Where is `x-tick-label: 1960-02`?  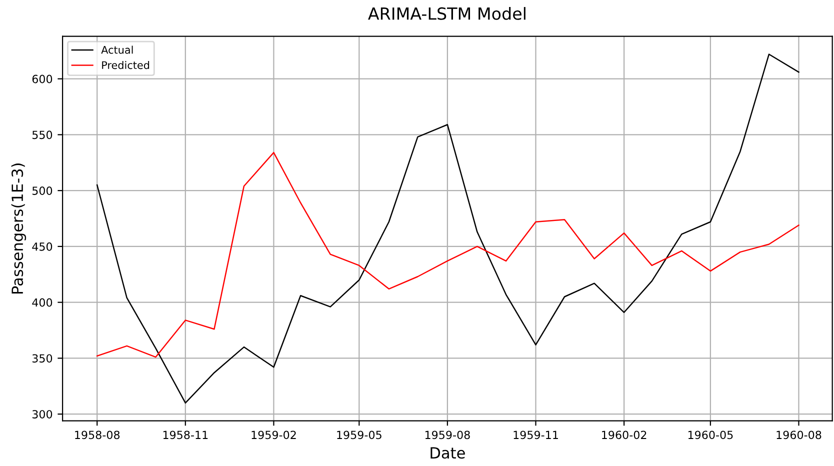 x-tick-label: 1960-02 is located at coordinates (624, 435).